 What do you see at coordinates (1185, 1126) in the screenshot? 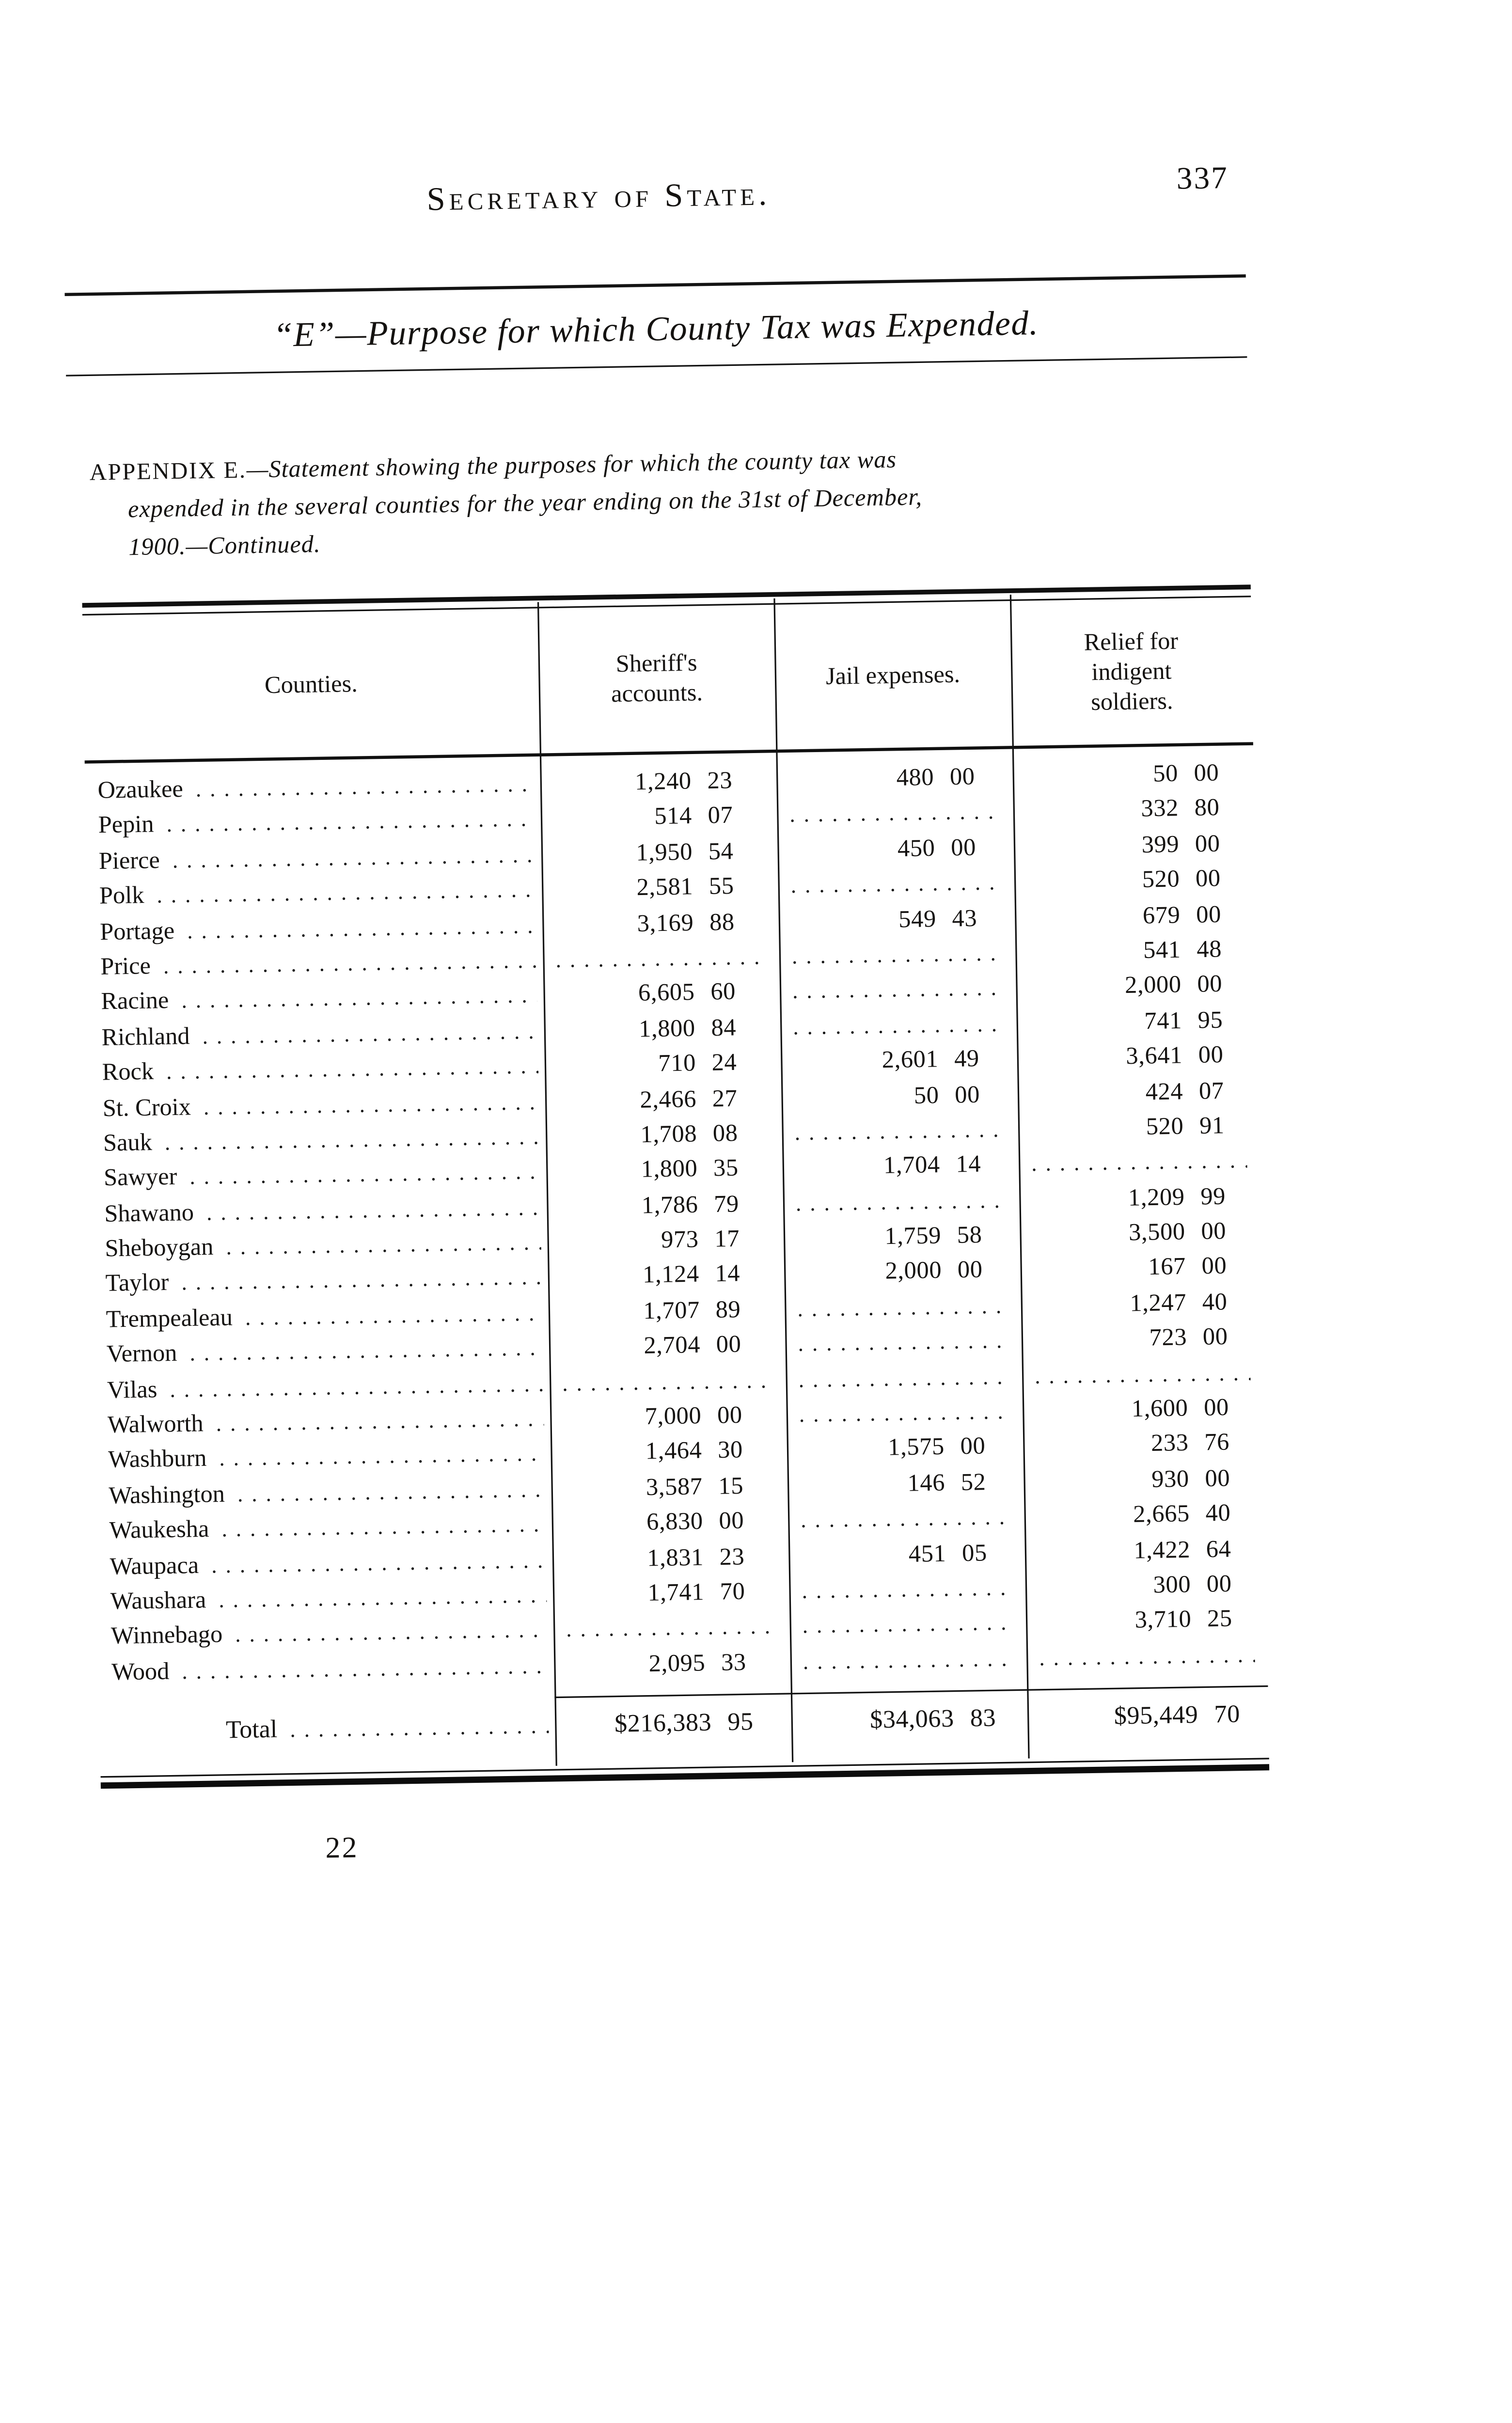
I see `relief-soldiers-cell: 520 91` at bounding box center [1185, 1126].